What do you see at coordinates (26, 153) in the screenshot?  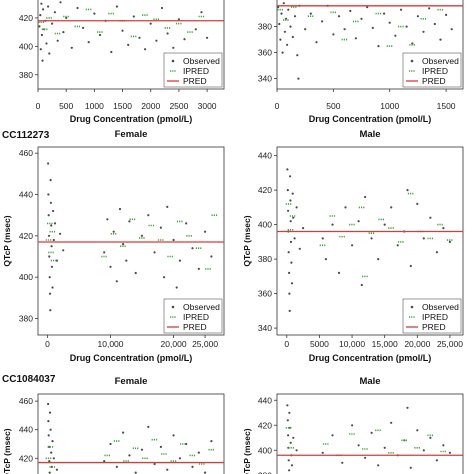 I see `y-tick-label: 460` at bounding box center [26, 153].